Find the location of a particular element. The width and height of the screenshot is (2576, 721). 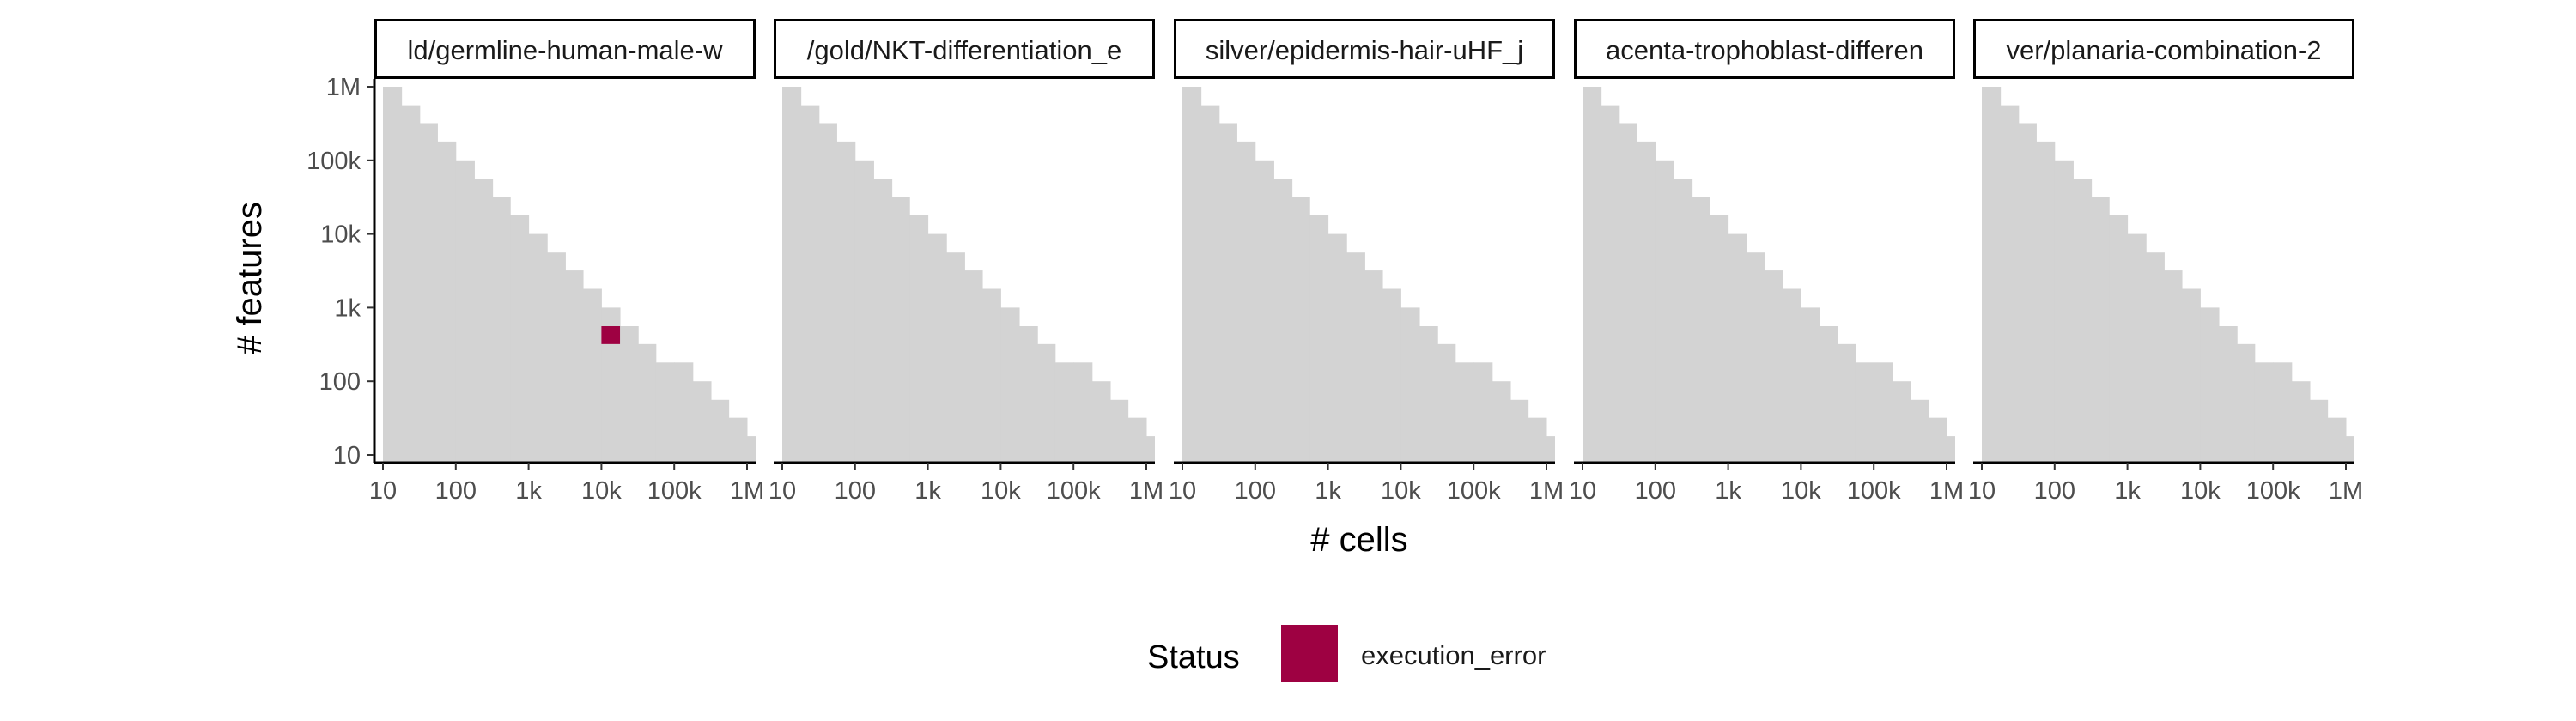

y-axis-title: # features is located at coordinates (250, 278).